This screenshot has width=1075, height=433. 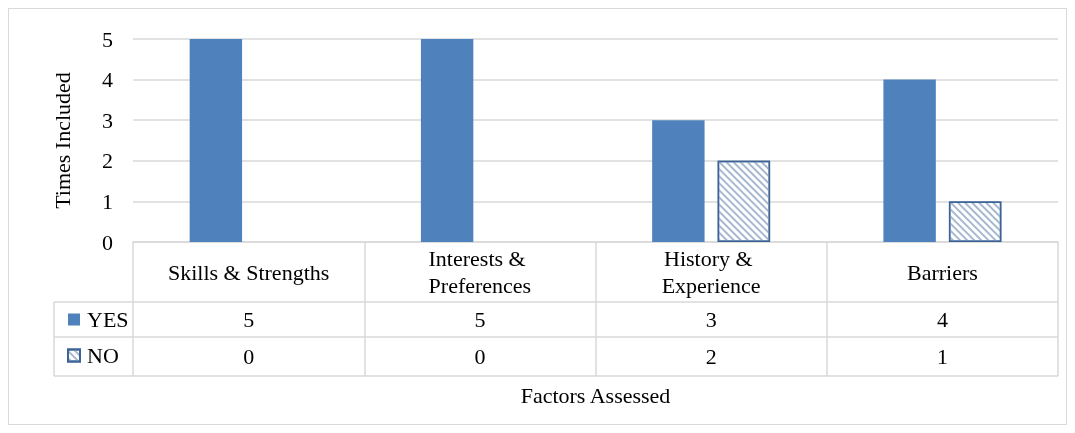 I want to click on legend-label: YES, so click(x=108, y=319).